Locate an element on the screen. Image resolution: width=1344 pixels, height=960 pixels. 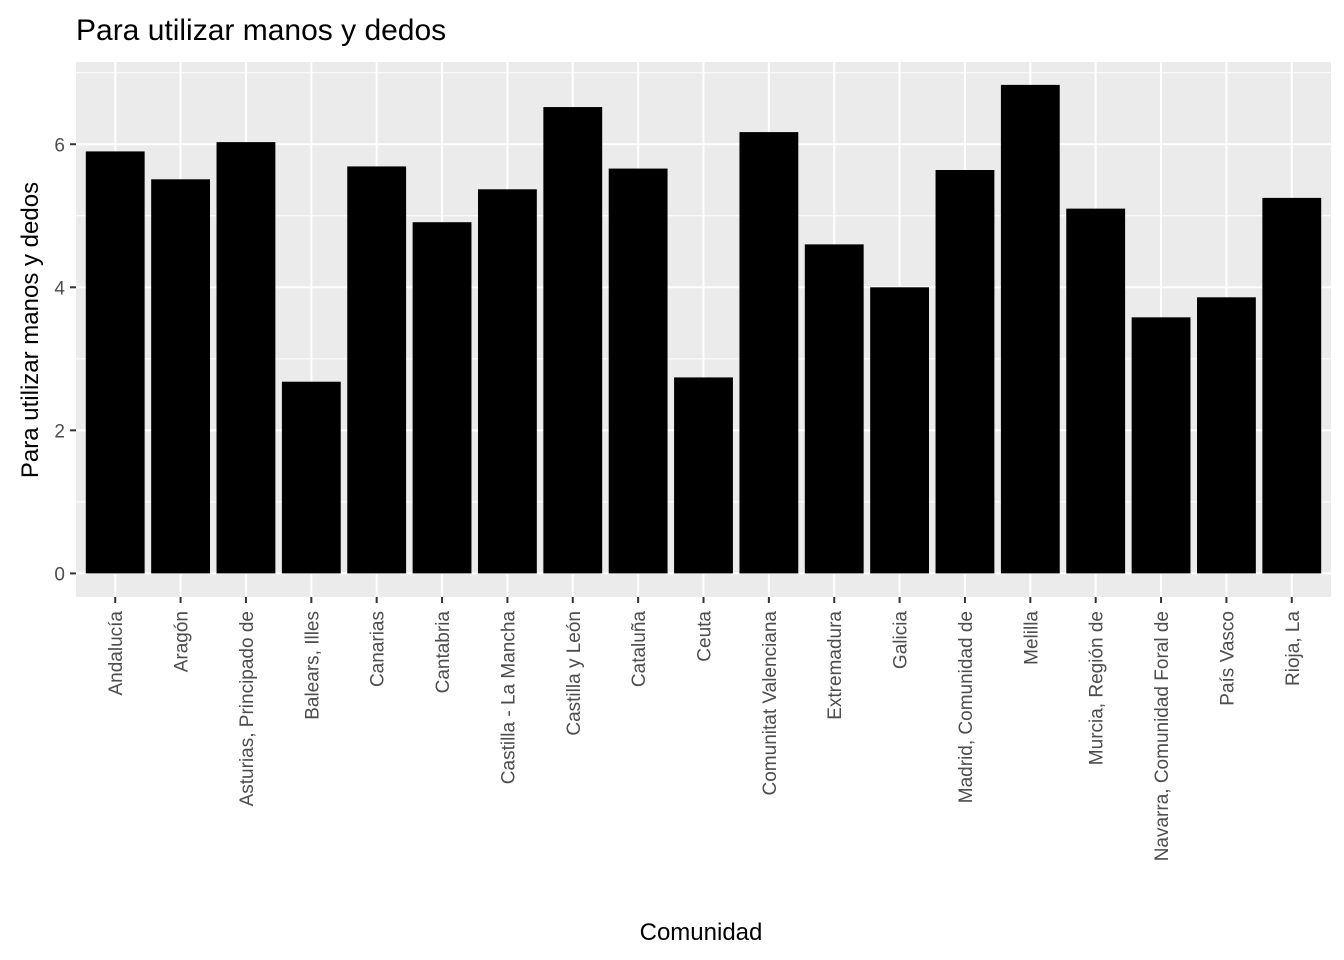
y-tick-label: 6 is located at coordinates (59, 145).